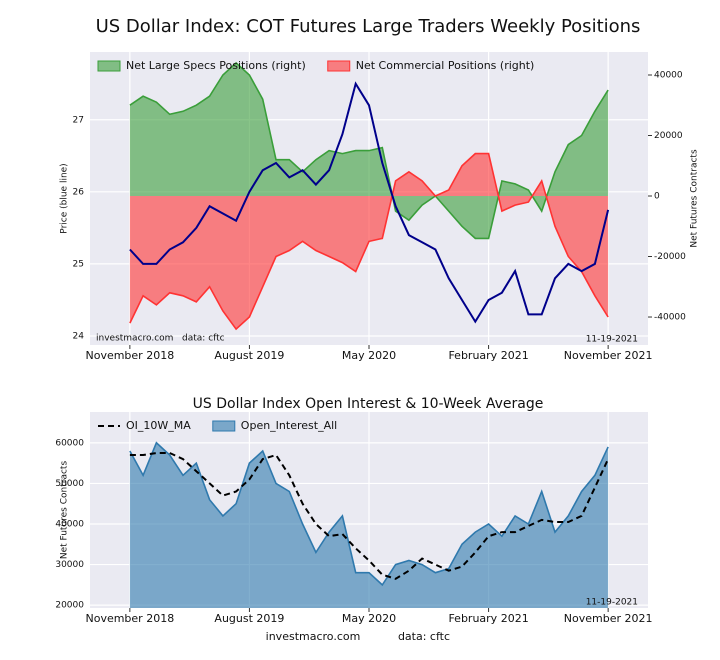 The image size is (720, 660). What do you see at coordinates (78, 264) in the screenshot?
I see `y-tick-label: 25` at bounding box center [78, 264].